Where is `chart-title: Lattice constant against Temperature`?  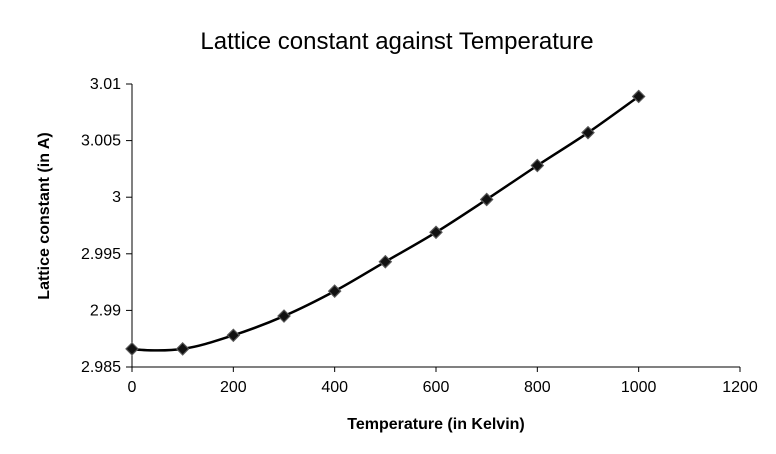
chart-title: Lattice constant against Temperature is located at coordinates (396, 41).